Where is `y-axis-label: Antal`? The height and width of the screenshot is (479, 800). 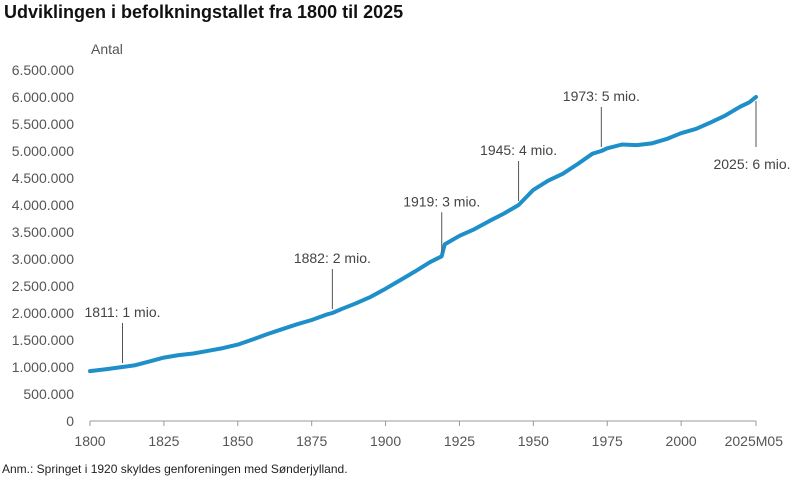 y-axis-label: Antal is located at coordinates (107, 49).